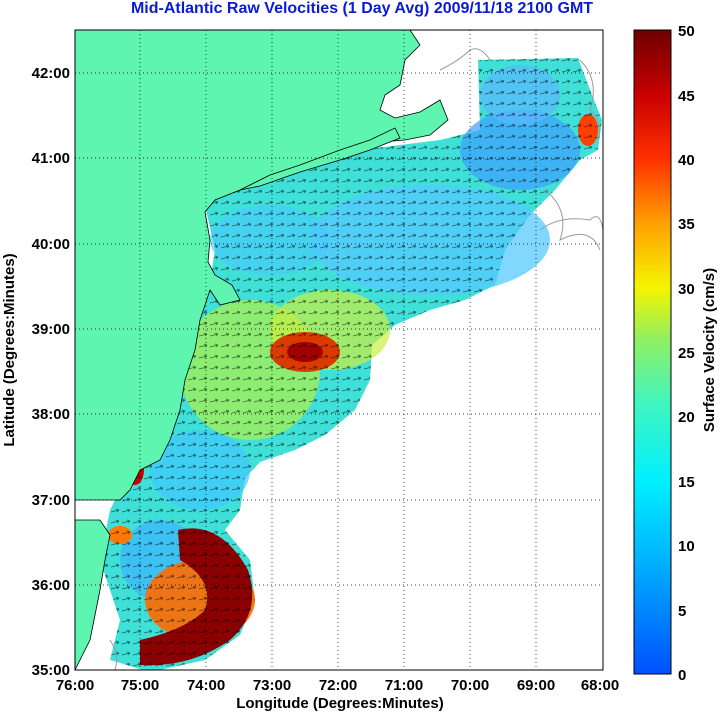  Describe the element at coordinates (93, 594) in the screenshot. I see `southern-land` at that location.